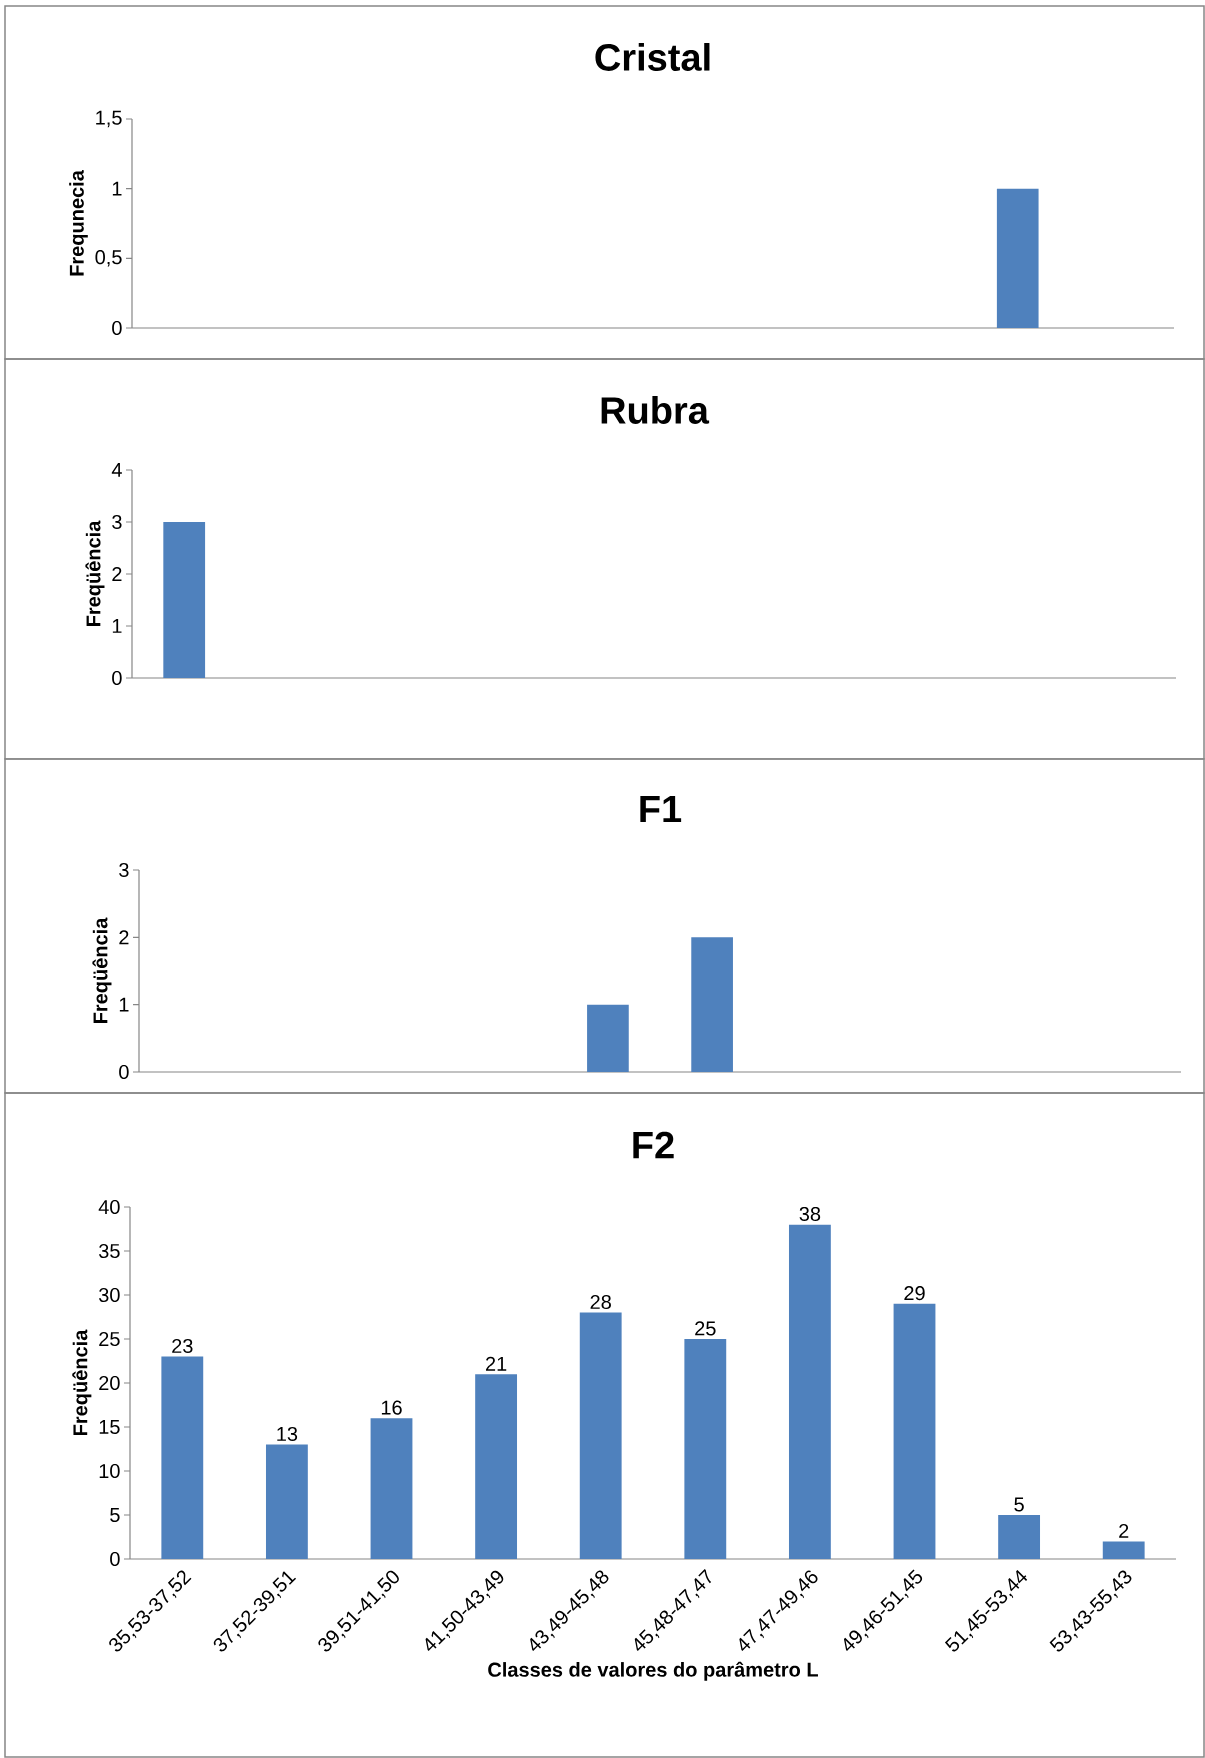  What do you see at coordinates (600, 1302) in the screenshot?
I see `data-label: 28` at bounding box center [600, 1302].